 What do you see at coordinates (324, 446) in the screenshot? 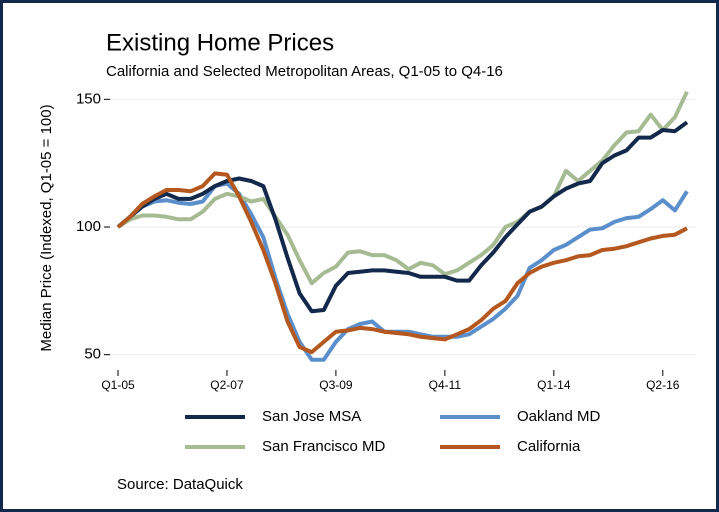
I see `legend-label: San Francisco MD` at bounding box center [324, 446].